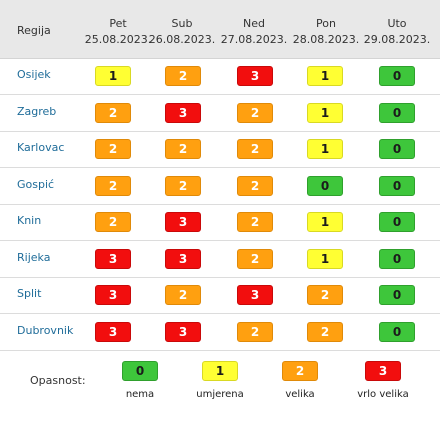 This screenshot has width=445, height=423. I want to click on day-name: Ned, so click(254, 23).